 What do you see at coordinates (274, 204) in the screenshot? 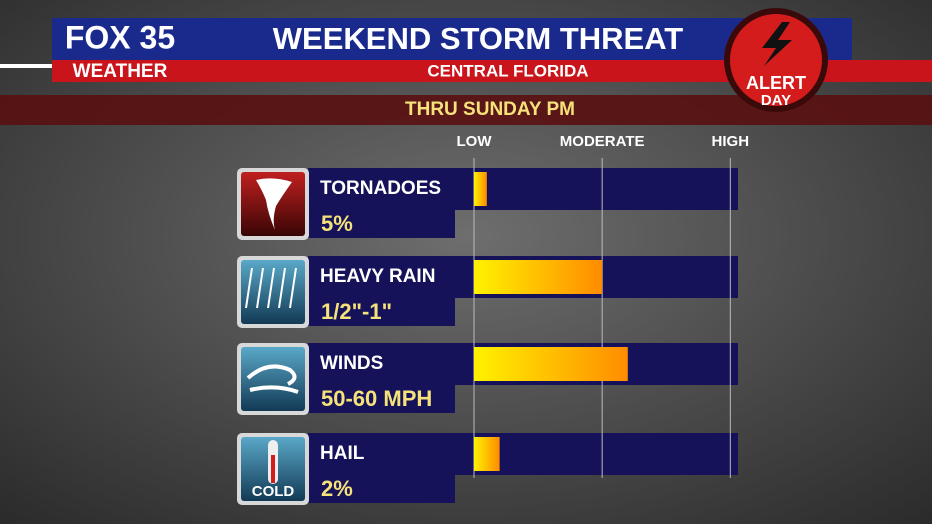
I see `icon-tornado` at bounding box center [274, 204].